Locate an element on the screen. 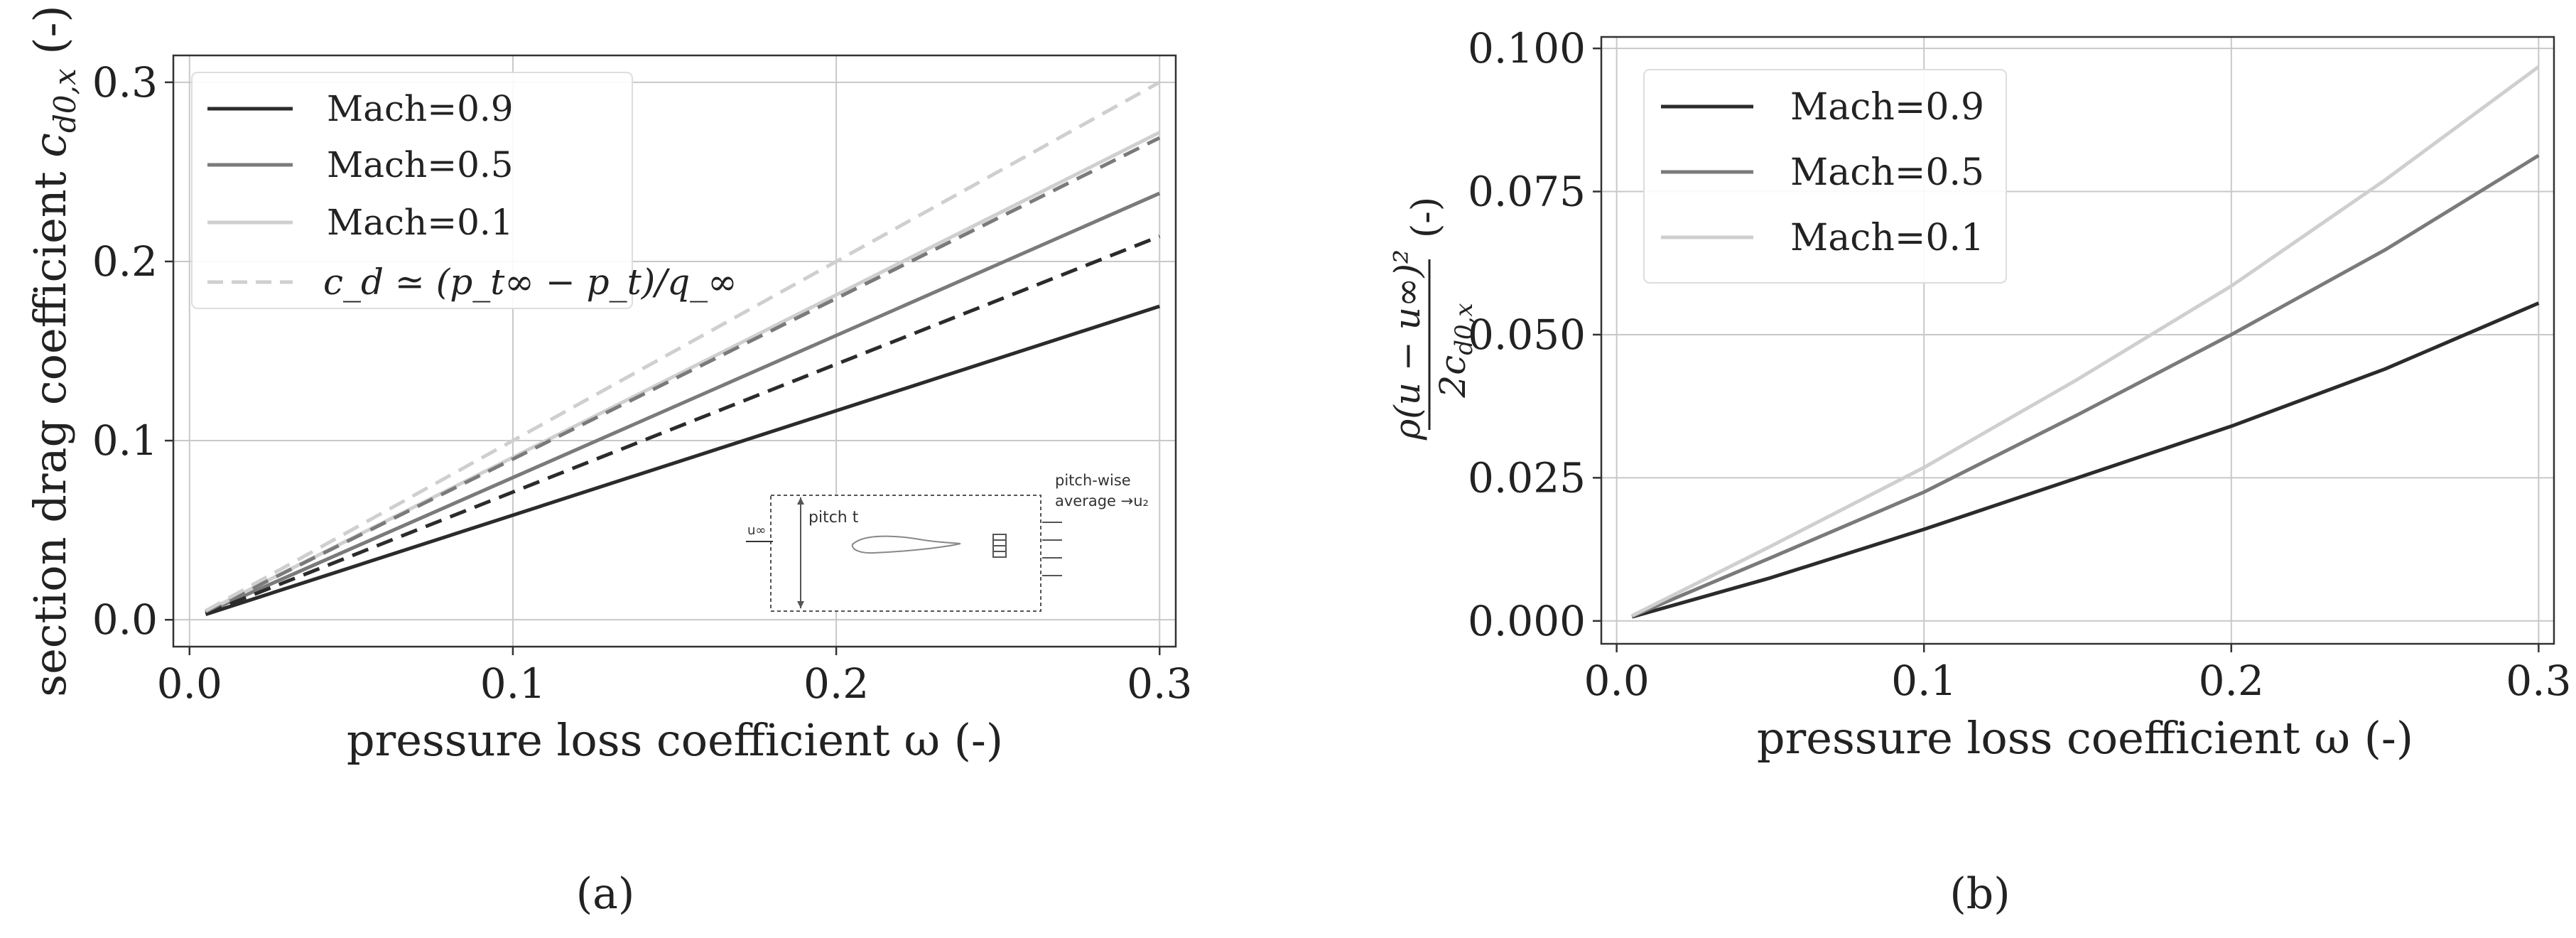  legend-label-mach-0.1: Mach=0.1 is located at coordinates (420, 222).